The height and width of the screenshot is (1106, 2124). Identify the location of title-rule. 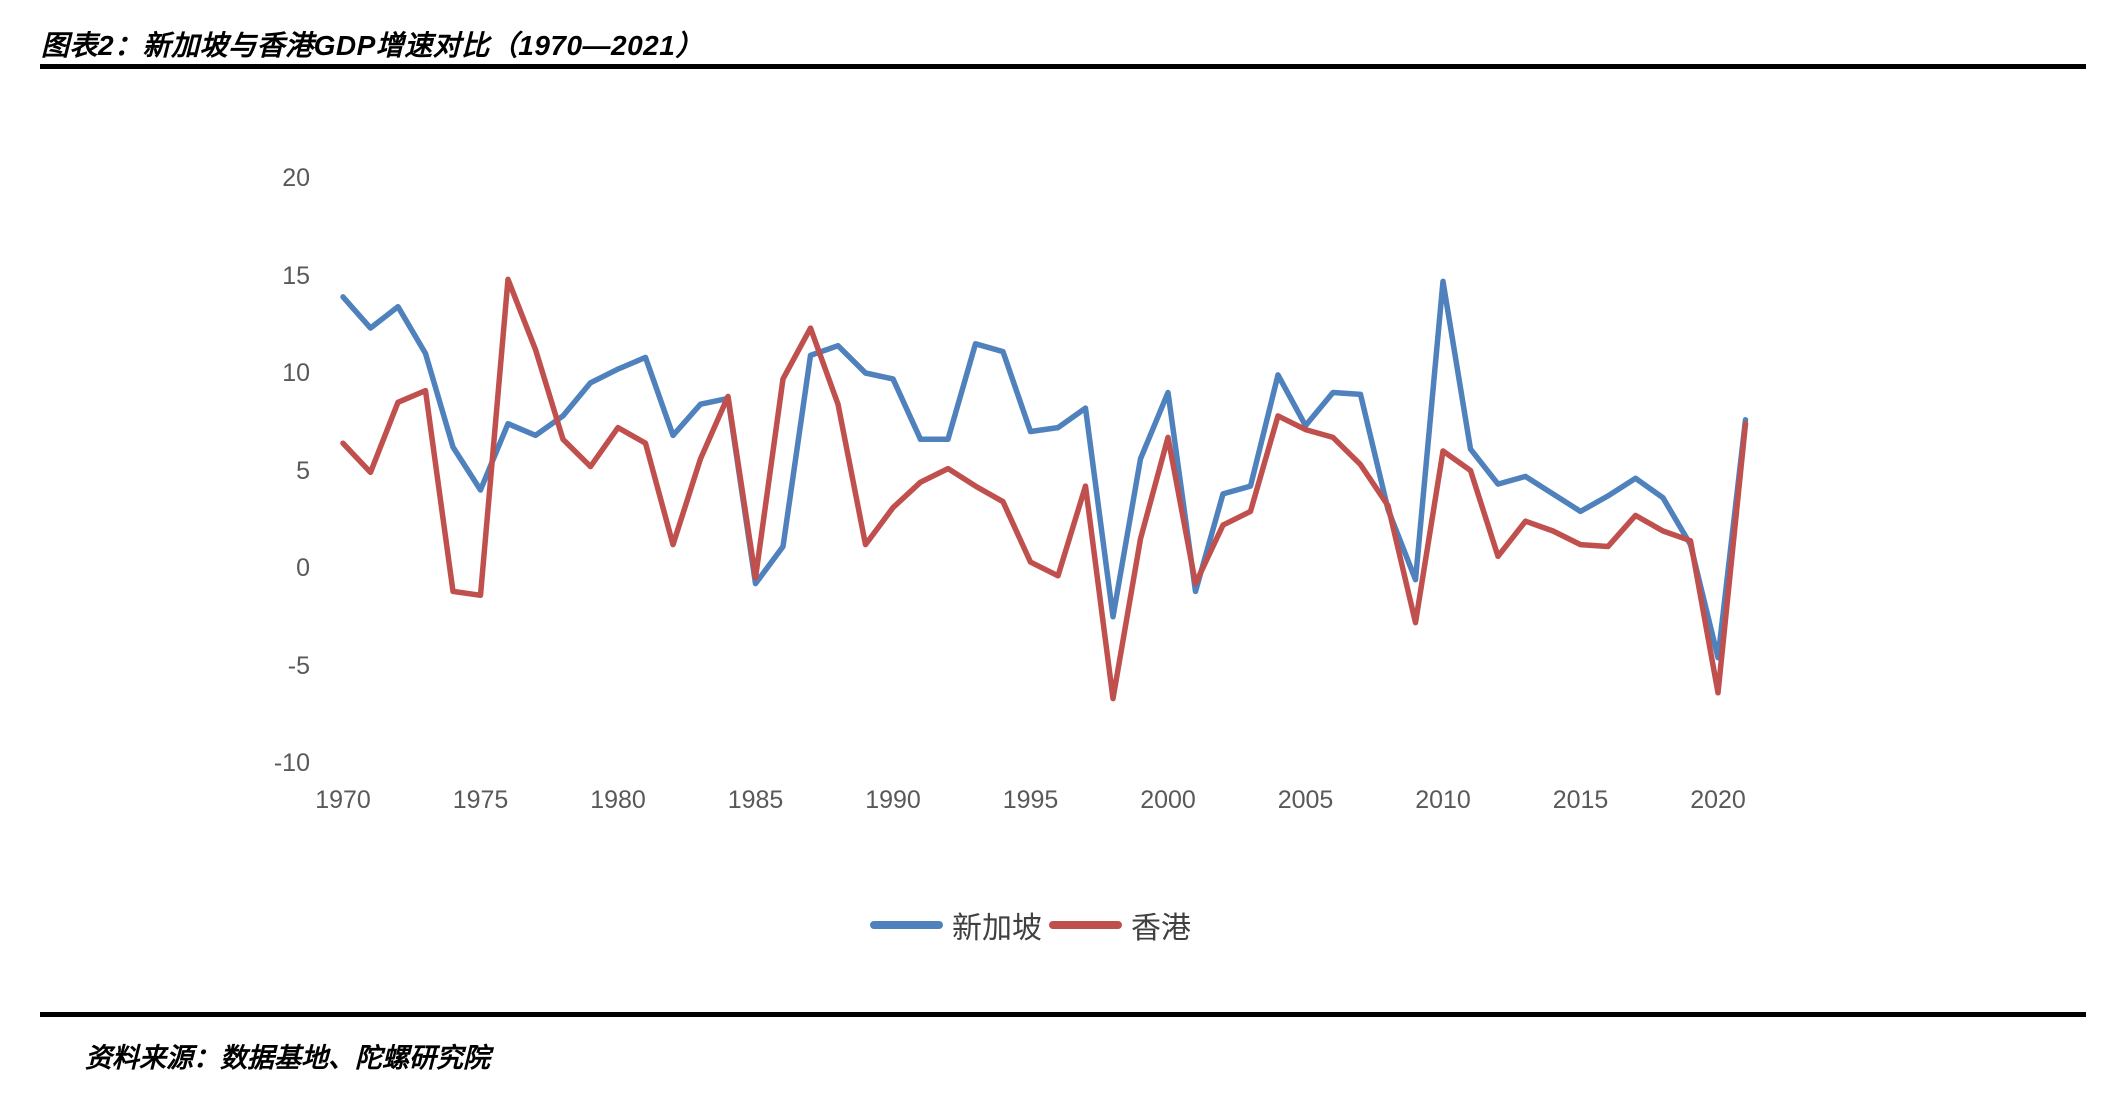
(1063, 66).